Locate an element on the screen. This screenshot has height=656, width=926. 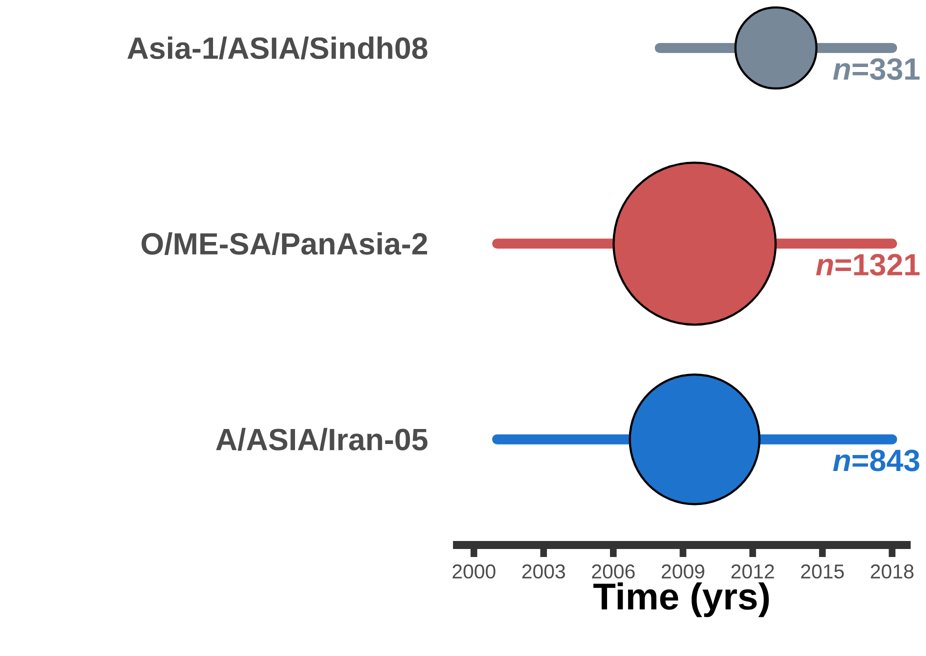
annotation: n=843 is located at coordinates (876, 461).